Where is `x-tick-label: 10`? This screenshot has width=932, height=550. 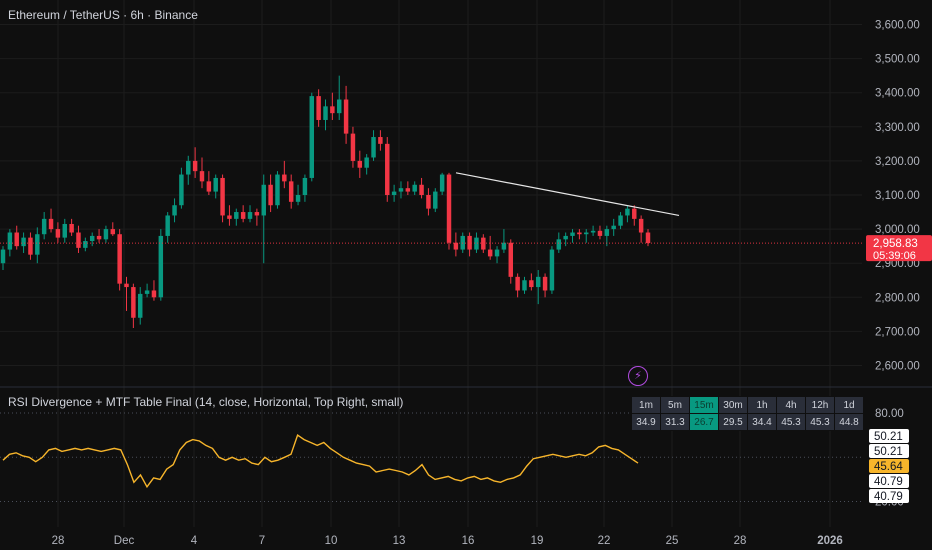 x-tick-label: 10 is located at coordinates (331, 541).